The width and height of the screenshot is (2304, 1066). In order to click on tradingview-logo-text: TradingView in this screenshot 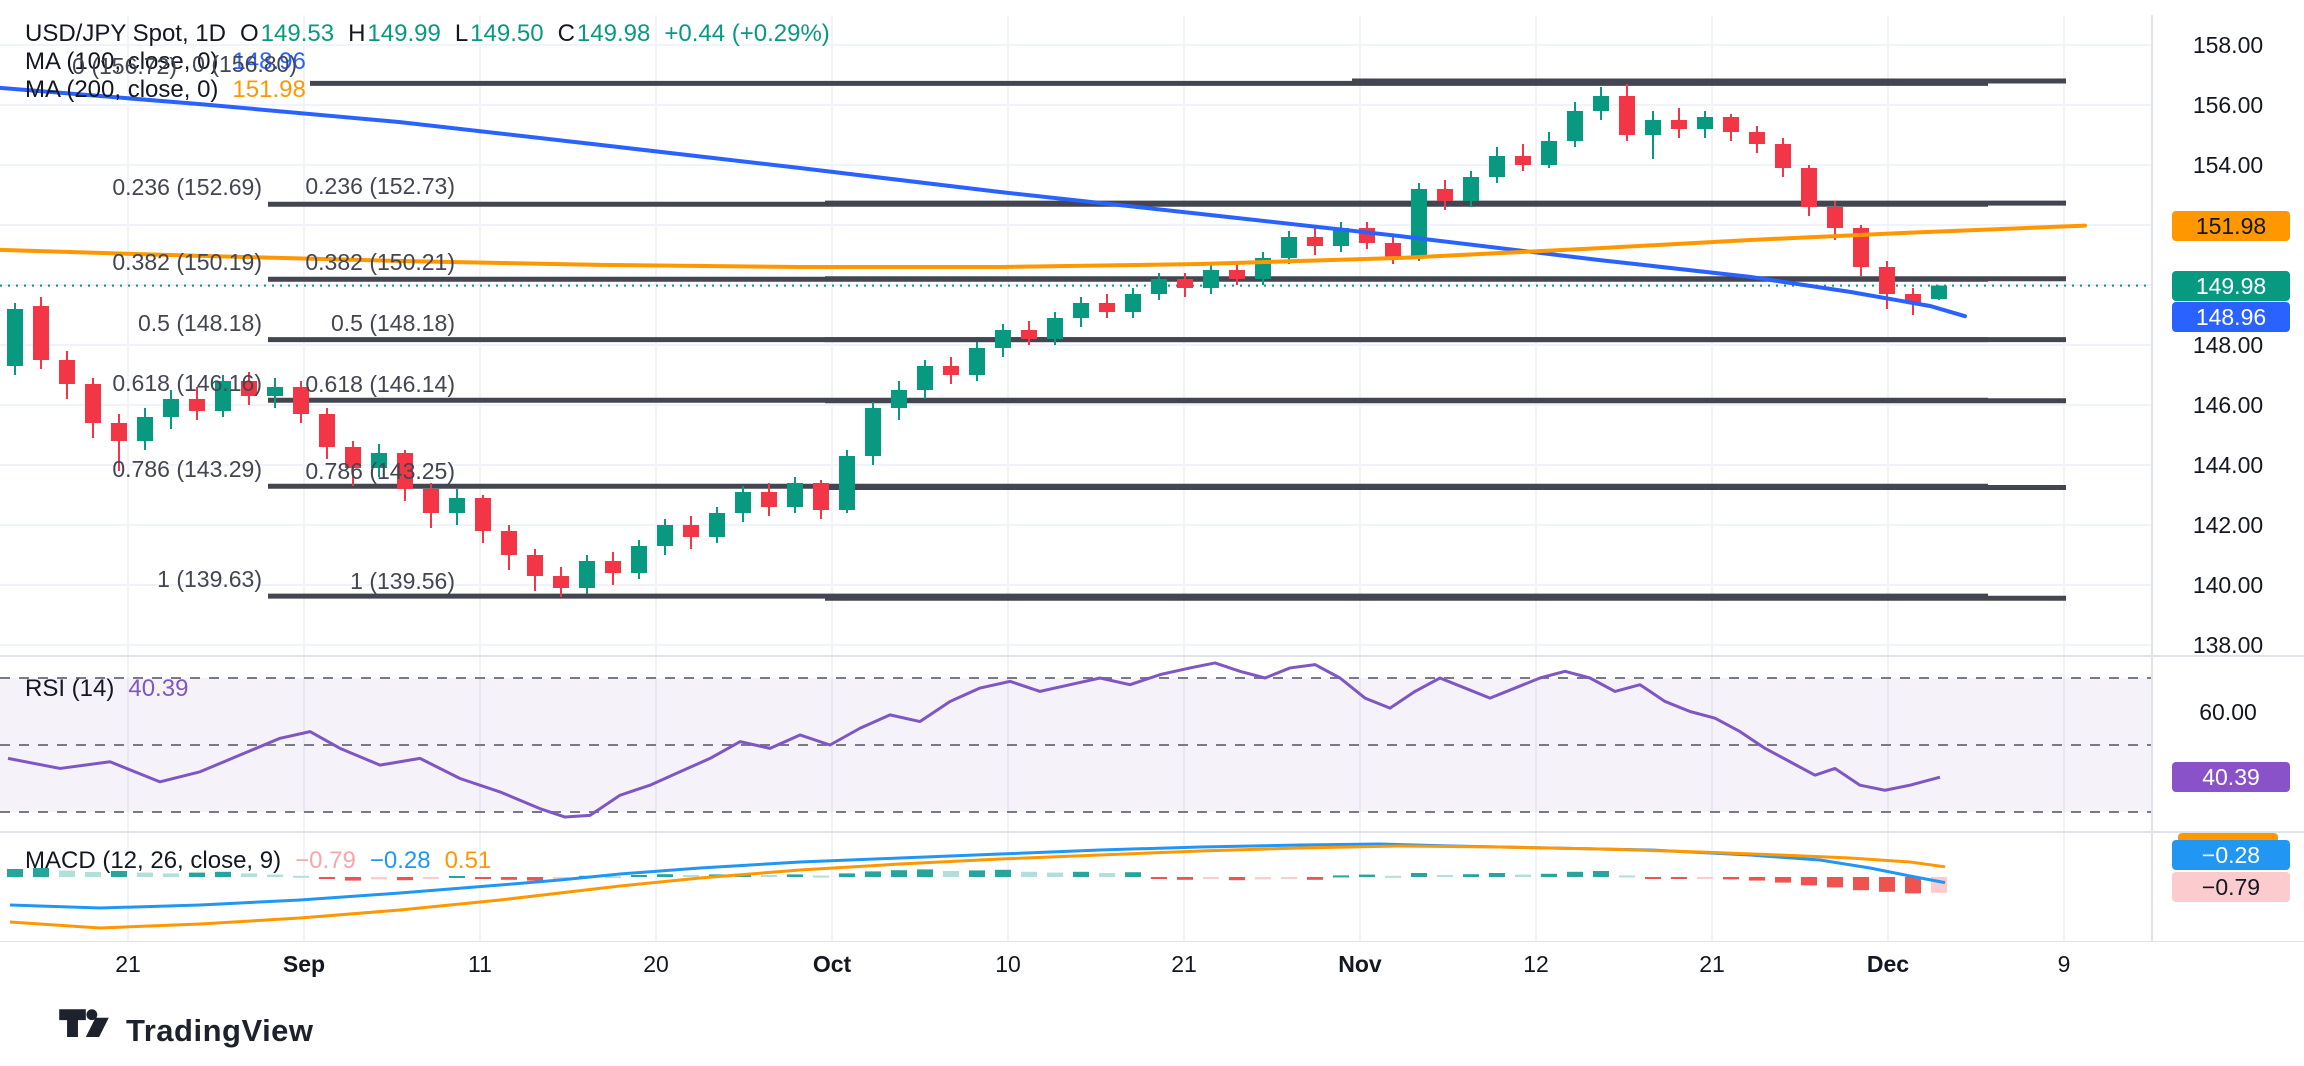, I will do `click(220, 1030)`.